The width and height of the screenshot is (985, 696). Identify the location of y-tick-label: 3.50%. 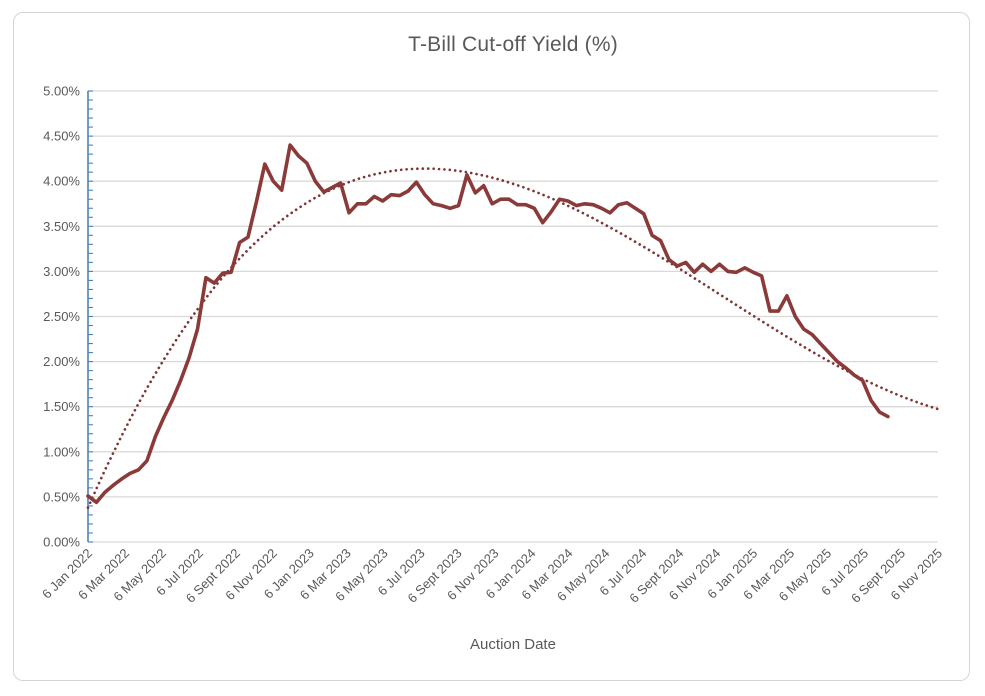
(61, 226).